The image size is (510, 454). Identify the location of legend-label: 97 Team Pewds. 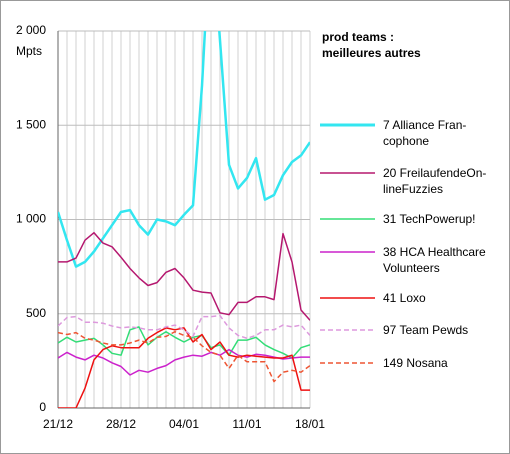
(426, 330).